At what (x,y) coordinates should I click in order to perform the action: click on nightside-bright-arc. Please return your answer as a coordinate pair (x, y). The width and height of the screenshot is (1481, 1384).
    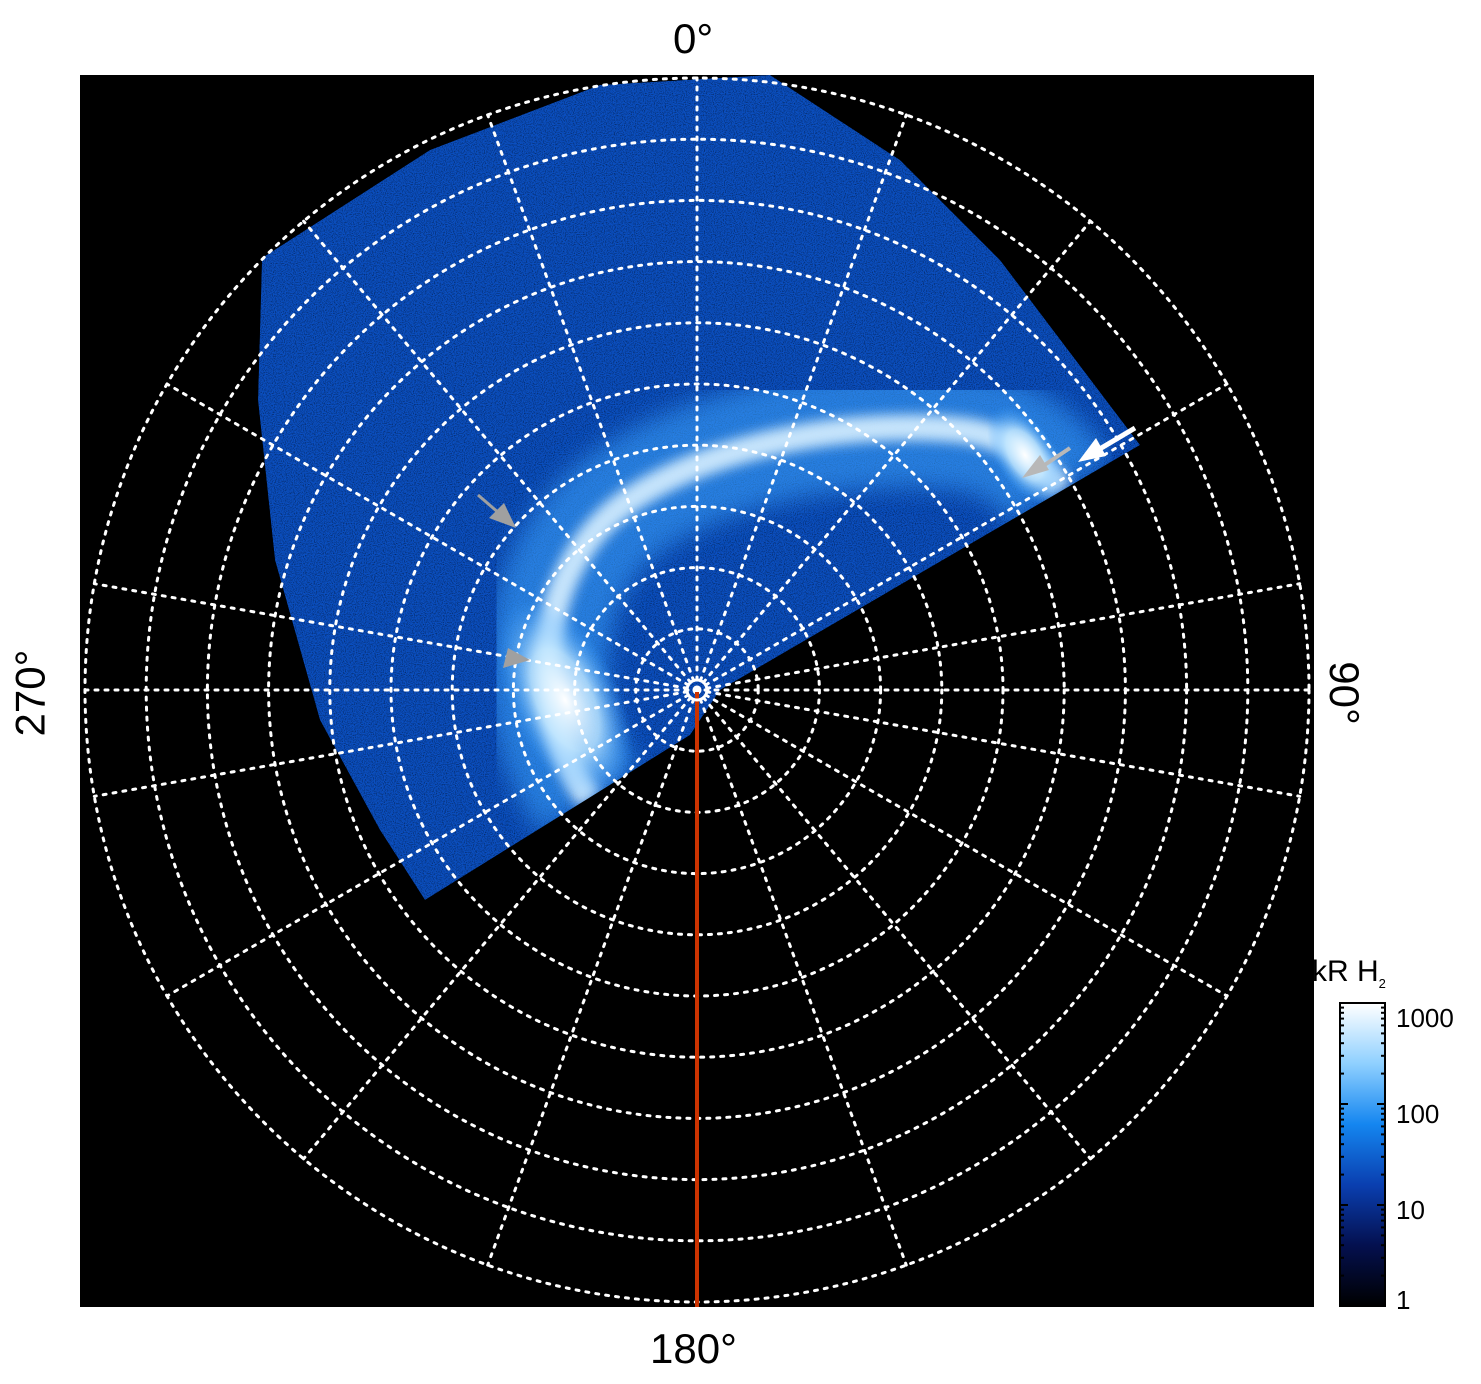
    Looking at the image, I should click on (565, 700).